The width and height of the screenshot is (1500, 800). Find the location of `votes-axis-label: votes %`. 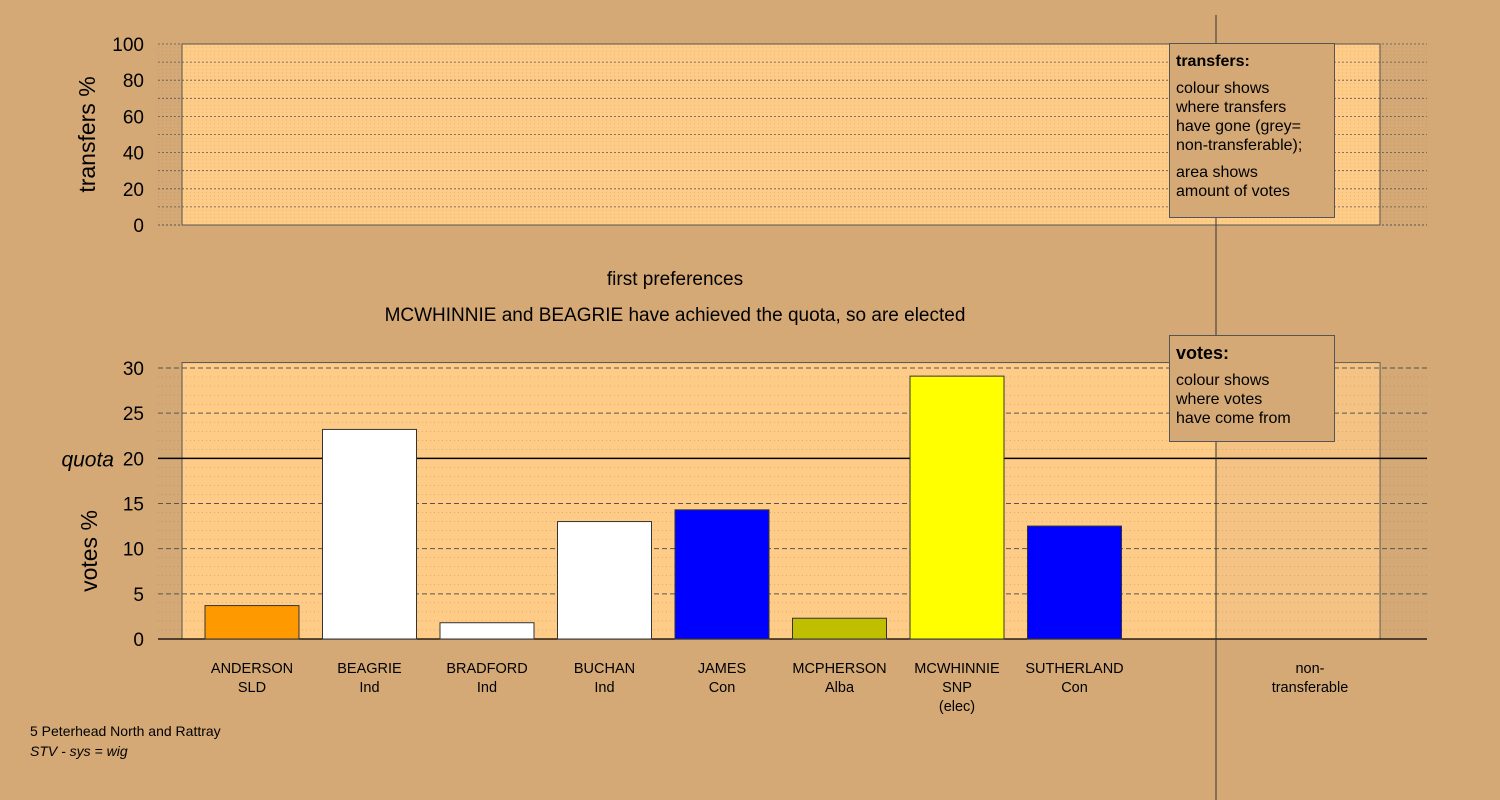

votes-axis-label: votes % is located at coordinates (89, 551).